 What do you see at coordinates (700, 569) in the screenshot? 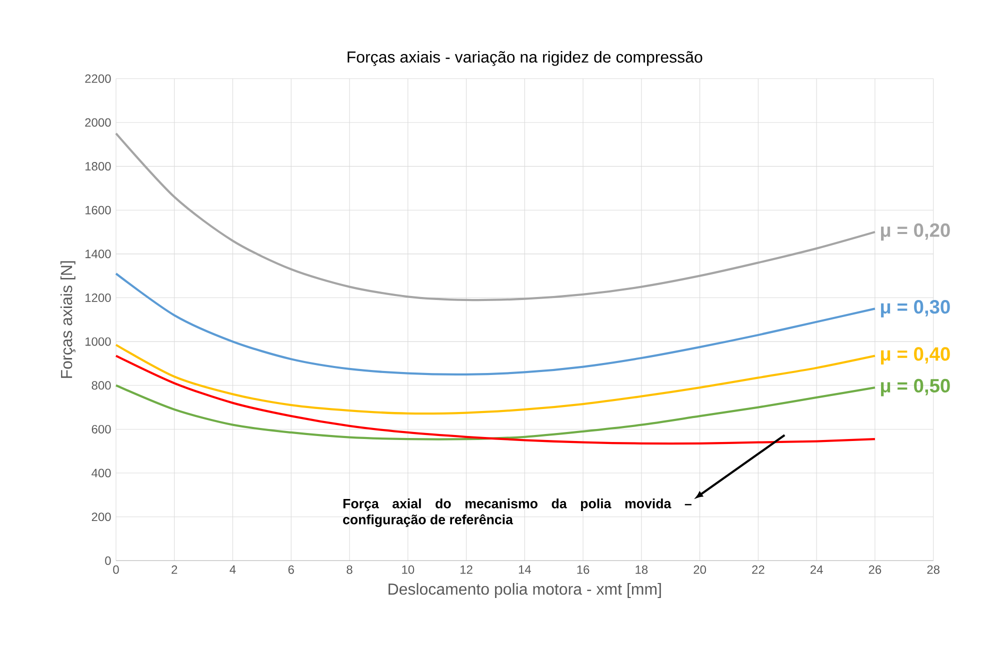
I see `x-tick-label: 20` at bounding box center [700, 569].